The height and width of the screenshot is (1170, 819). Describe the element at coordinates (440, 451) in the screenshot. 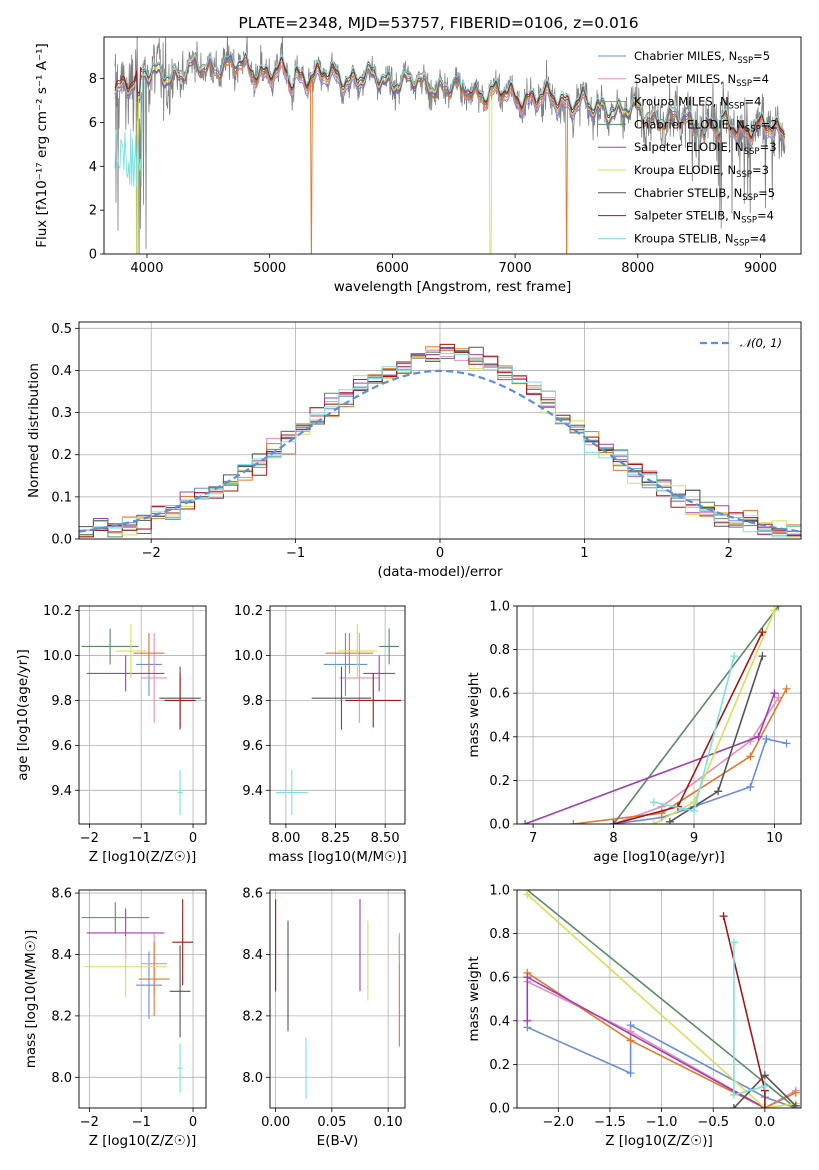

I see `normal-curve` at that location.